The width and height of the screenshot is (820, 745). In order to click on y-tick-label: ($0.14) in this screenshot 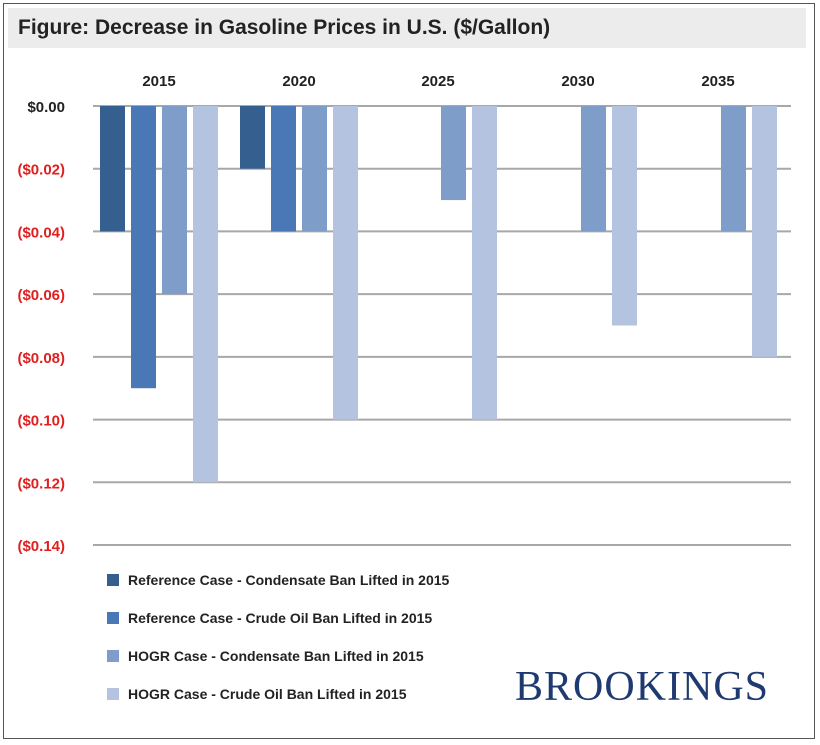, I will do `click(41, 546)`.